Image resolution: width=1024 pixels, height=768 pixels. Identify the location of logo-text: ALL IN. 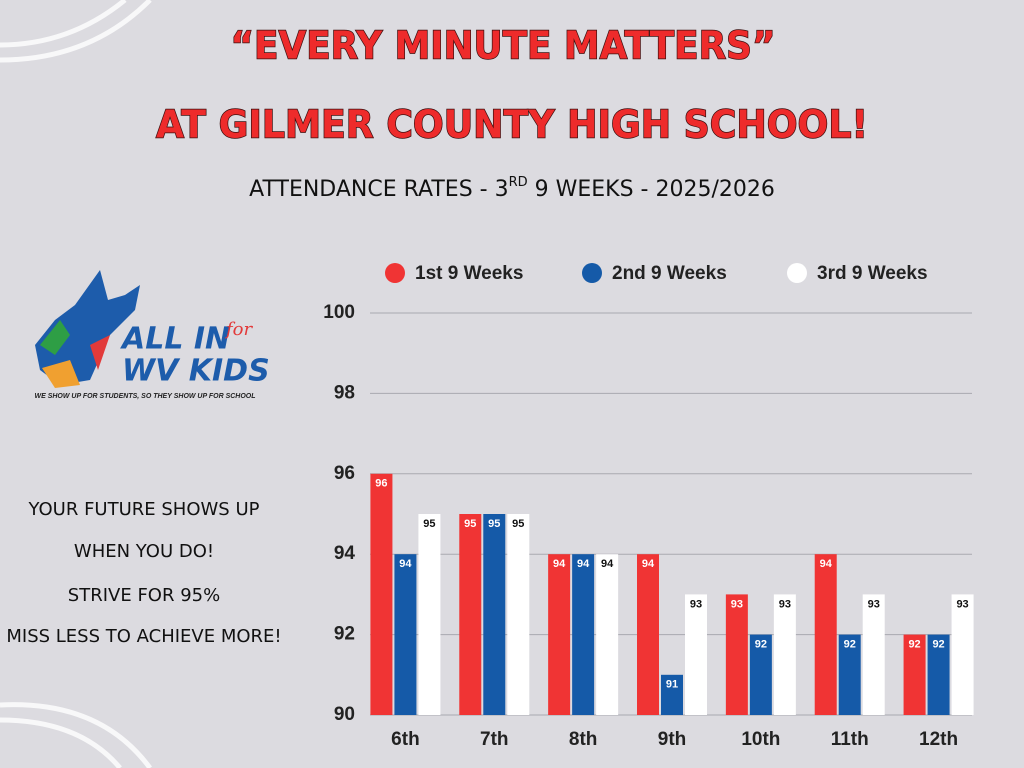
(175, 339).